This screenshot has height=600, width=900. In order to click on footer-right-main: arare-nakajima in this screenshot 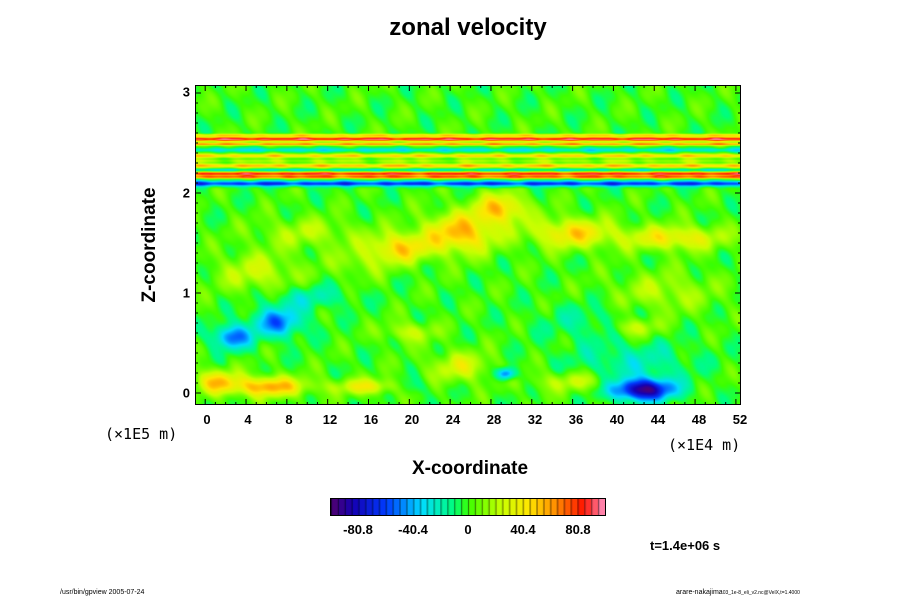, I will do `click(699, 592)`.